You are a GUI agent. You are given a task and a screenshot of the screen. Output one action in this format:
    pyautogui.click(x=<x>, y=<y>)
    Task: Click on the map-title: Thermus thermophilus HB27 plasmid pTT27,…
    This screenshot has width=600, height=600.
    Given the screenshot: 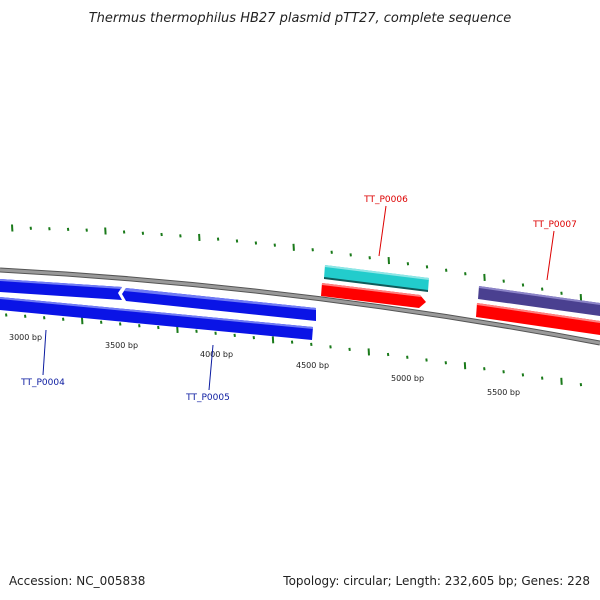 What is the action you would take?
    pyautogui.click(x=300, y=18)
    